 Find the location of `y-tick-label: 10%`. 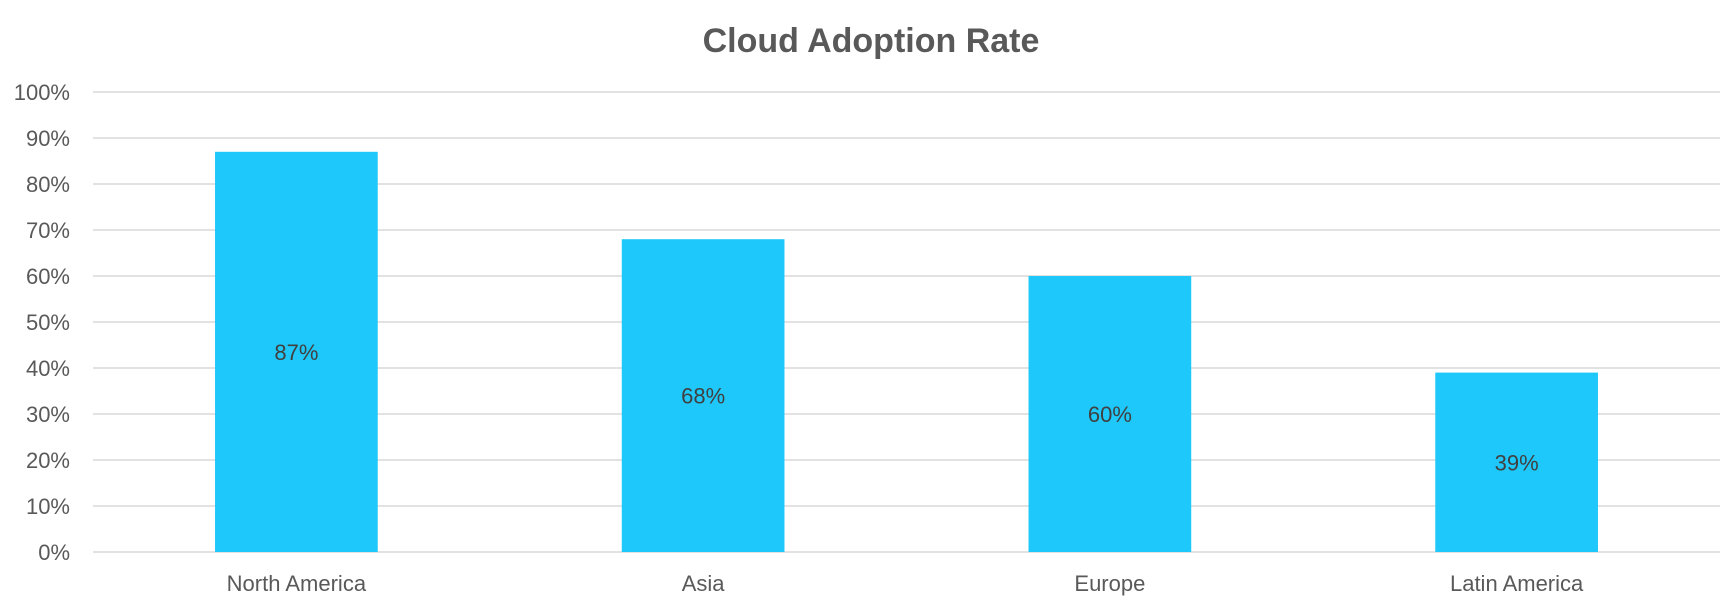

y-tick-label: 10% is located at coordinates (48, 506).